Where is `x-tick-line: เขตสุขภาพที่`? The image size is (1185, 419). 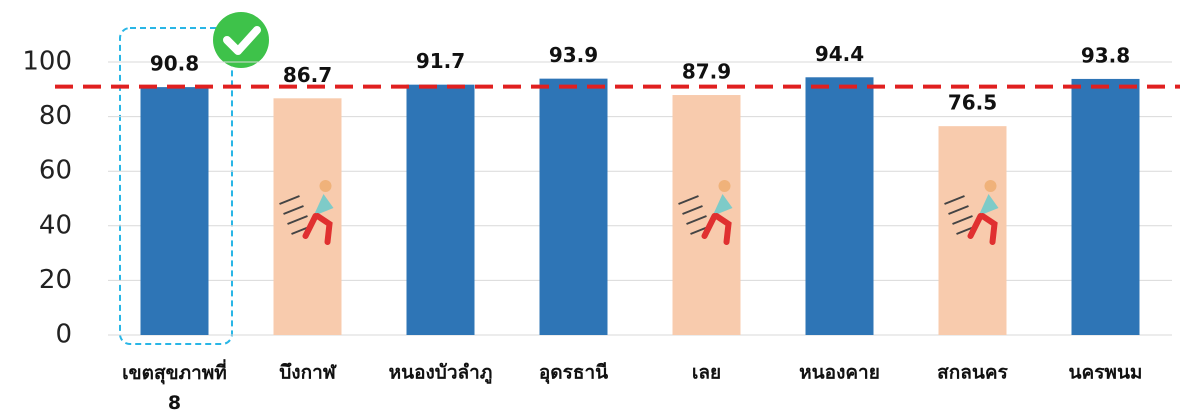
x-tick-line: เขตสุขภาพที่ is located at coordinates (174, 372).